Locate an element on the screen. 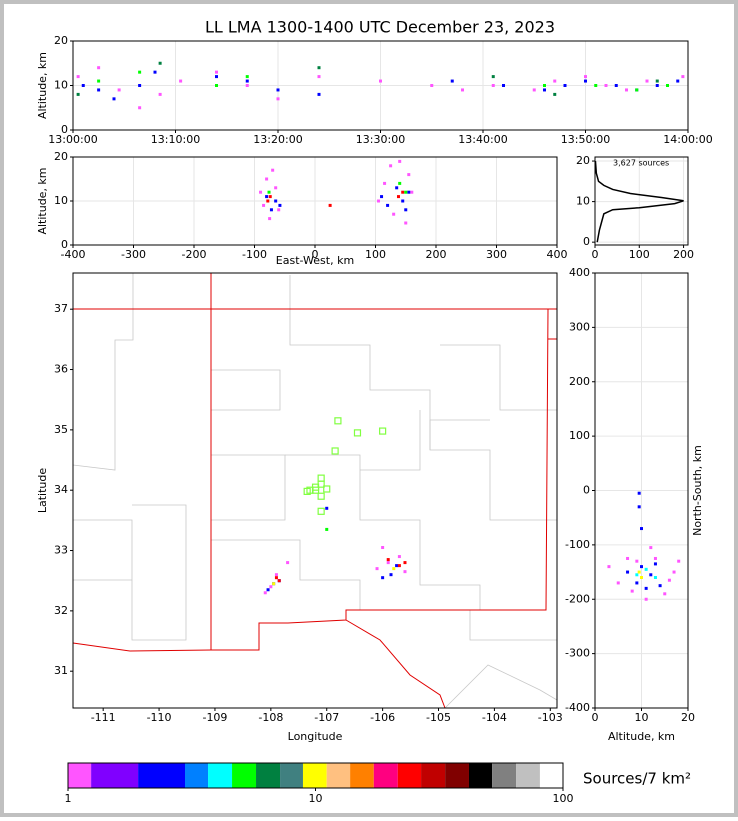  y-tick-label: -100 is located at coordinates (577, 544).